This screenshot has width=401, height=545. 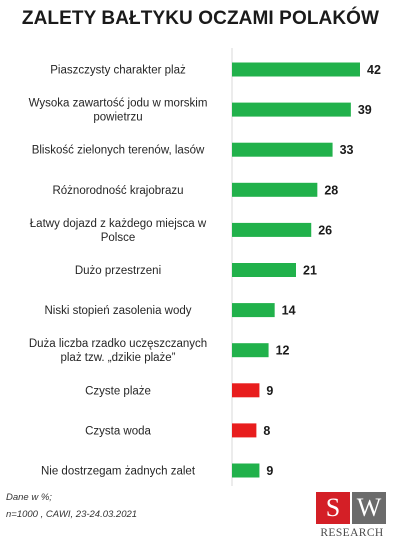 What do you see at coordinates (118, 231) in the screenshot?
I see `category-label: Łatwy dojazd z każdego miejsca w Polsce` at bounding box center [118, 231].